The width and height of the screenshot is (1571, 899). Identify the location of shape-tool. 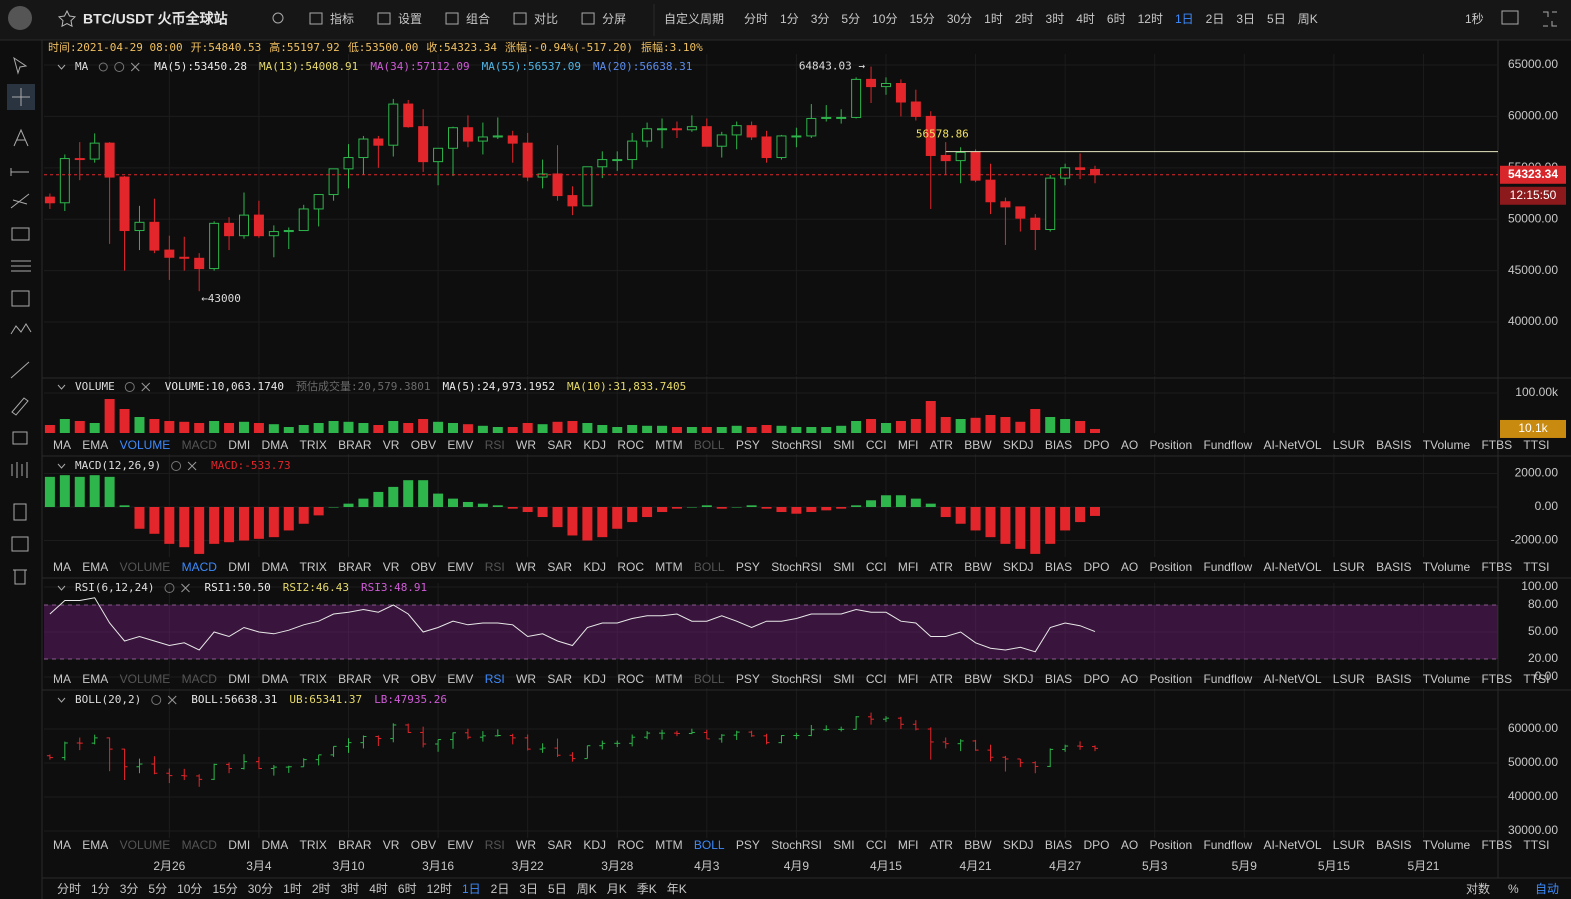
(20, 234).